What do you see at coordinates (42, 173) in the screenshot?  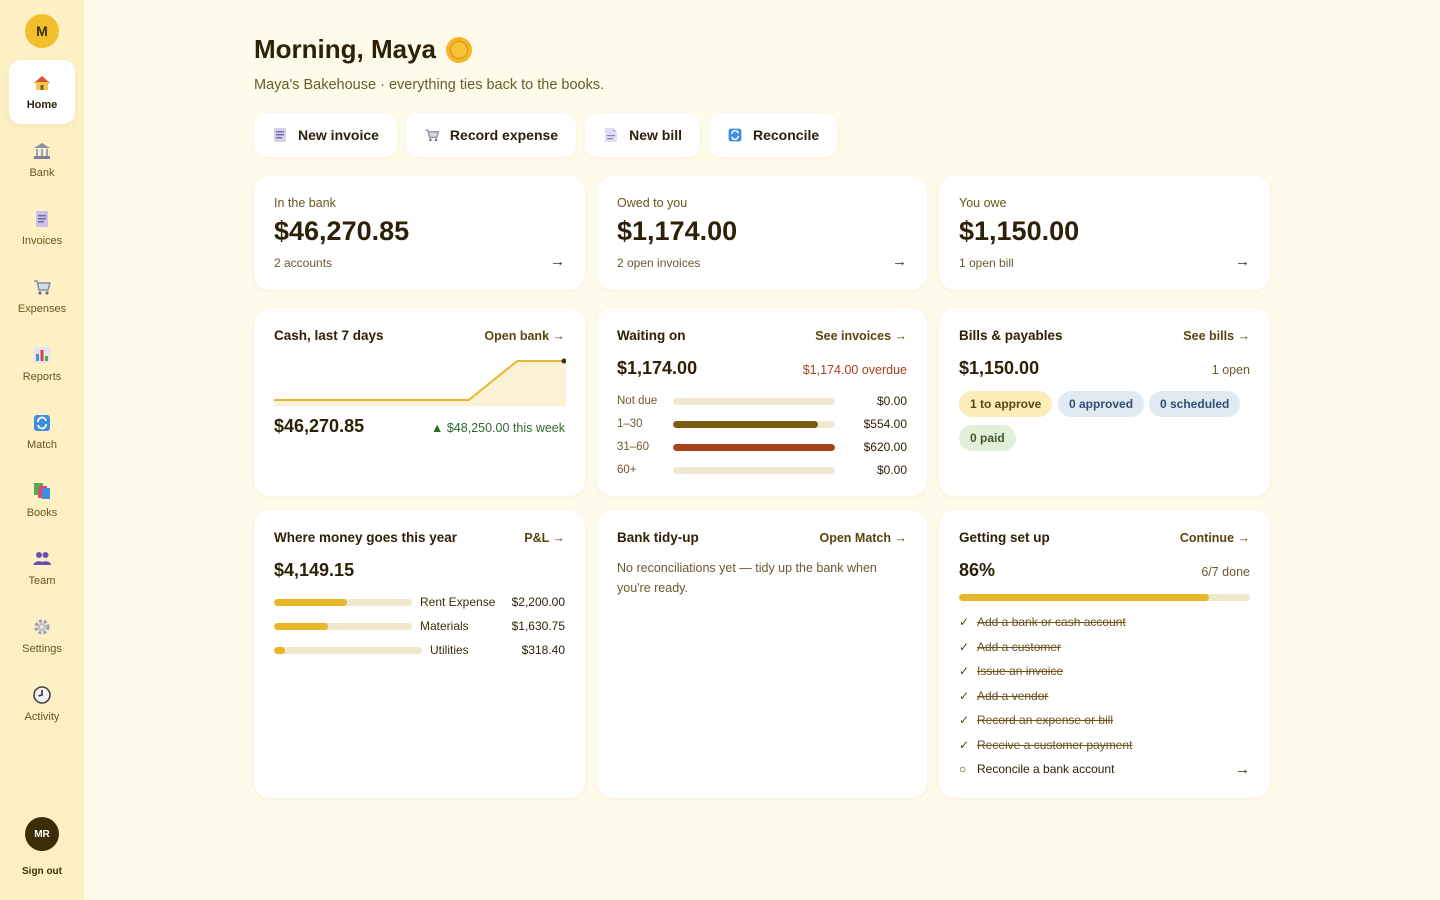 I see `sidebar-item-label: Bank` at bounding box center [42, 173].